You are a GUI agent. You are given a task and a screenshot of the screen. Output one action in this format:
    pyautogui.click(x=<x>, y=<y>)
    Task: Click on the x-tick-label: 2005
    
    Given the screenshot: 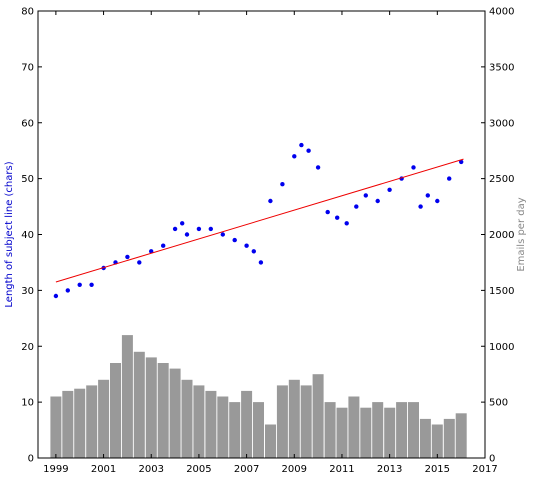 What is the action you would take?
    pyautogui.click(x=198, y=469)
    